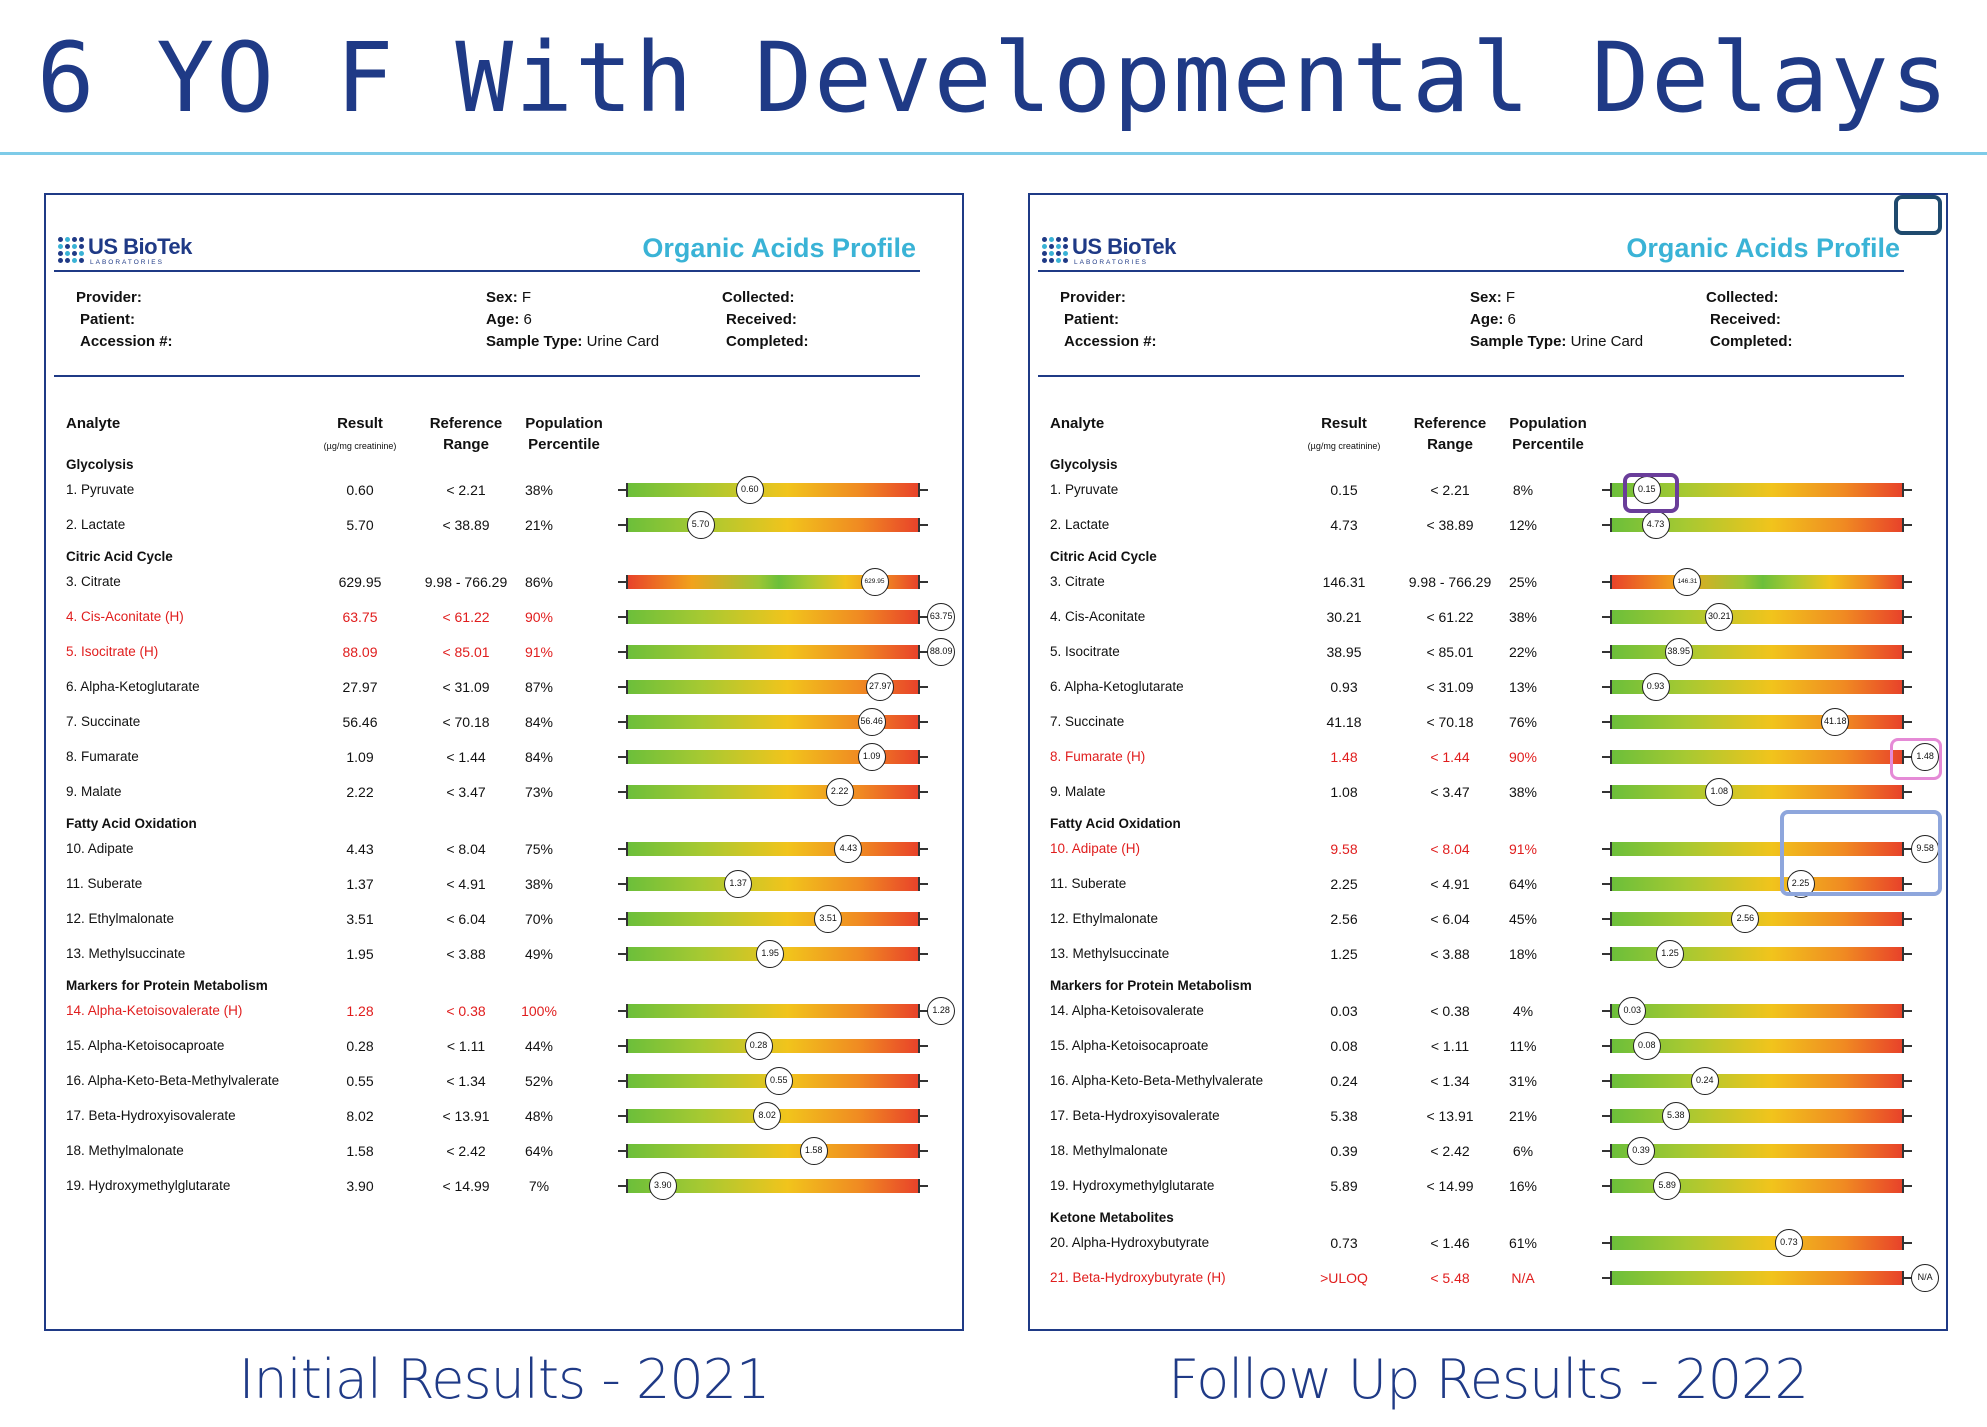 The width and height of the screenshot is (1987, 1427). What do you see at coordinates (871, 722) in the screenshot?
I see `result-marker: 56.46` at bounding box center [871, 722].